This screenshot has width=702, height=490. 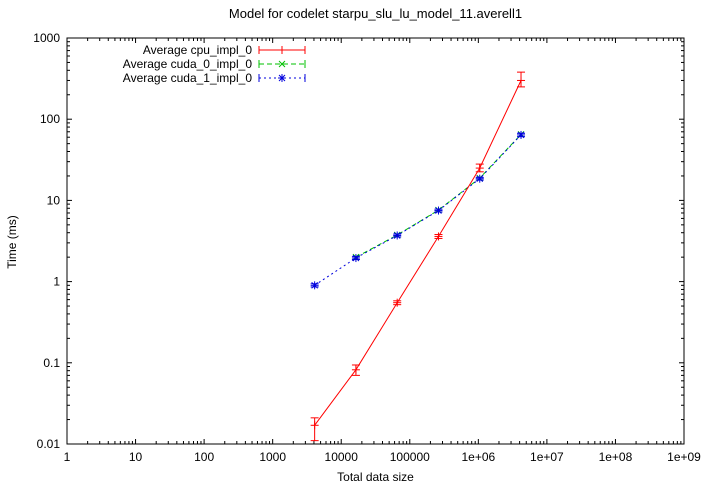 I want to click on legend-entry-average-cpu-impl-0: Average cpu_impl_0, so click(x=224, y=50).